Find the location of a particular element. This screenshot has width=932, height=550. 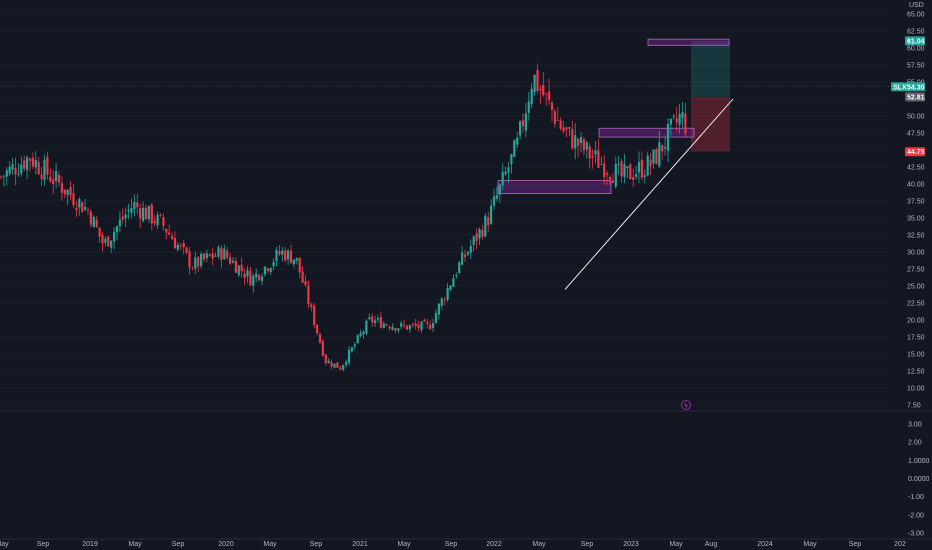

alert-icon: ϟ is located at coordinates (686, 405).